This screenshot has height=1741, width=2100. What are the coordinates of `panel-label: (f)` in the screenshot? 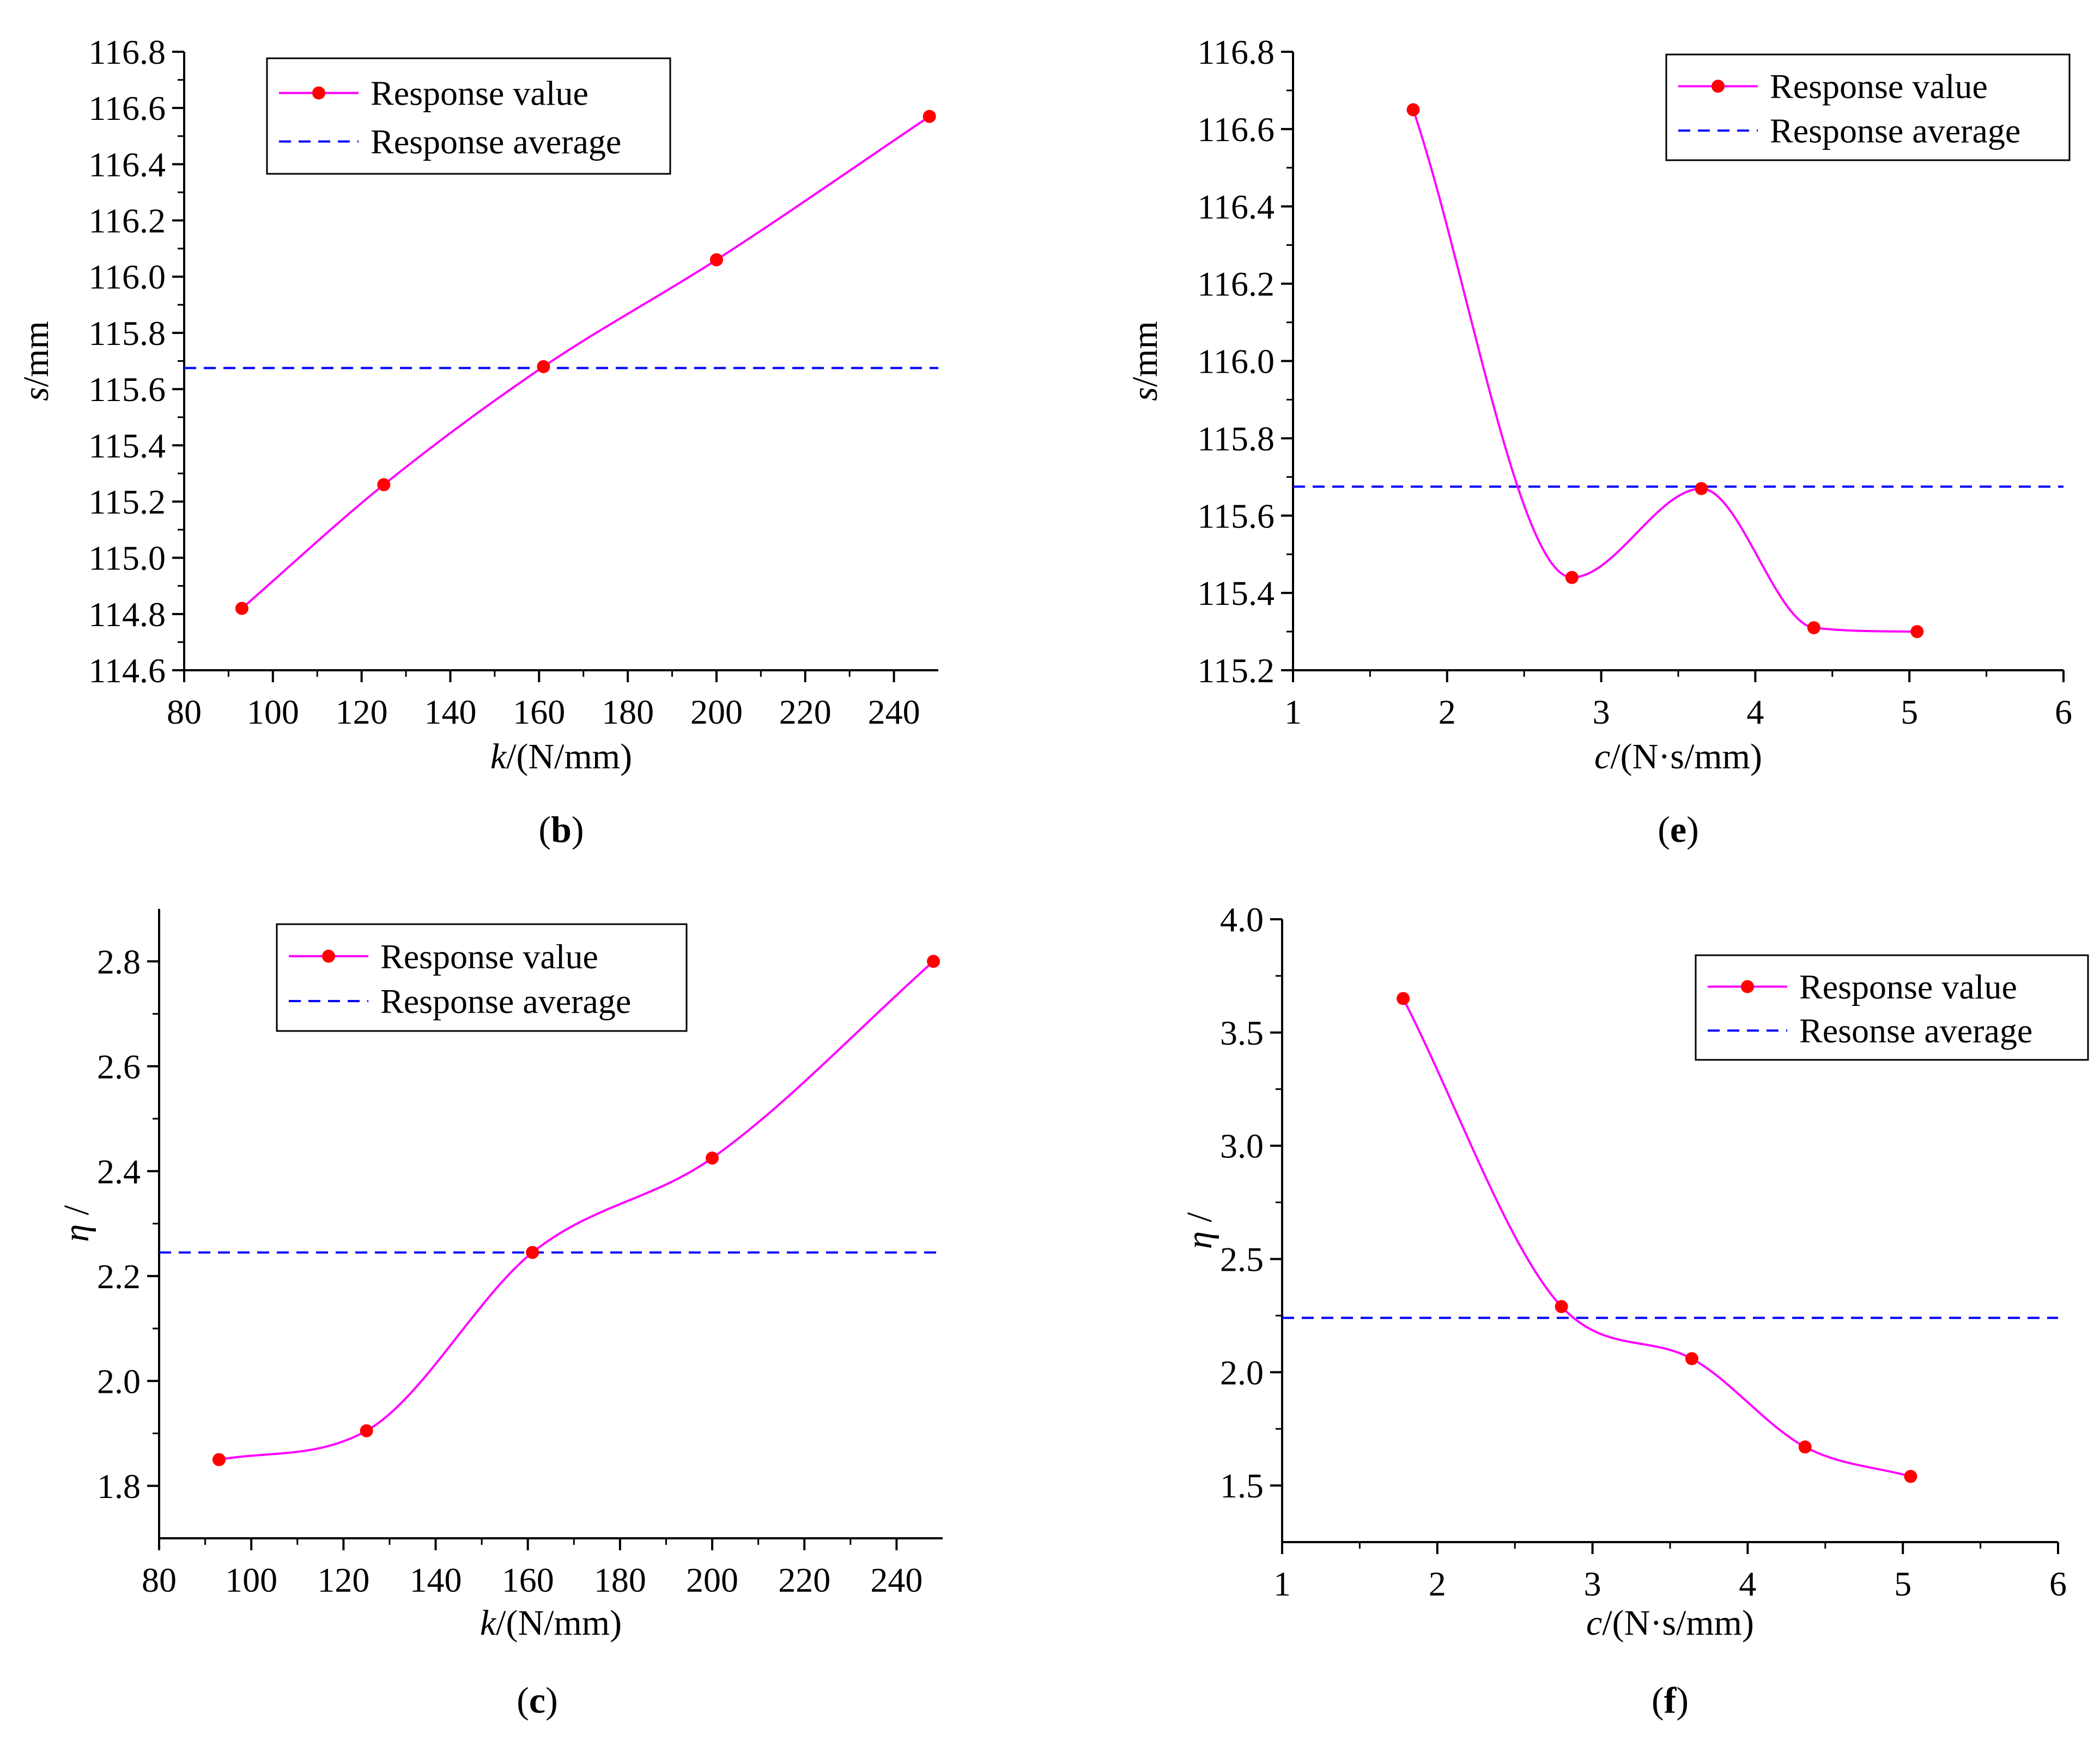 It's located at (1670, 1700).